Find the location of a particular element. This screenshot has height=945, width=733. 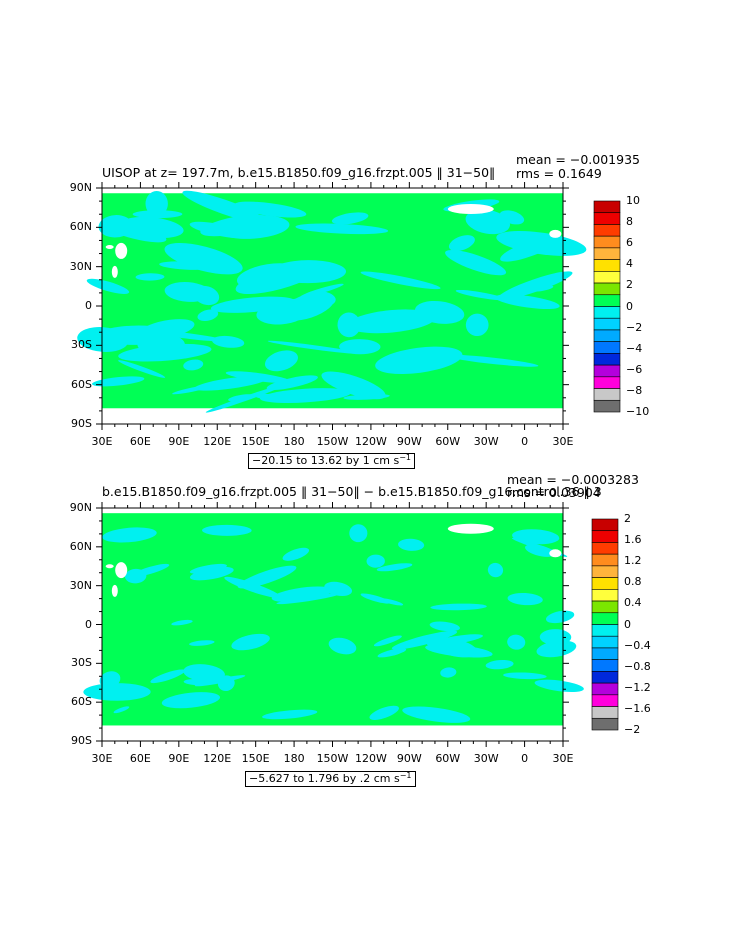

y-tick-label: 90N is located at coordinates (80, 507).